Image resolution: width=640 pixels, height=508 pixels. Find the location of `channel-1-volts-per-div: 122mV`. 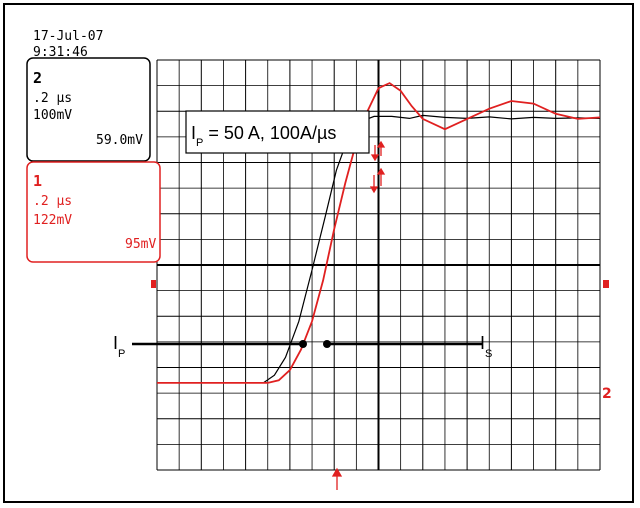

channel-1-volts-per-div: 122mV is located at coordinates (52, 220).